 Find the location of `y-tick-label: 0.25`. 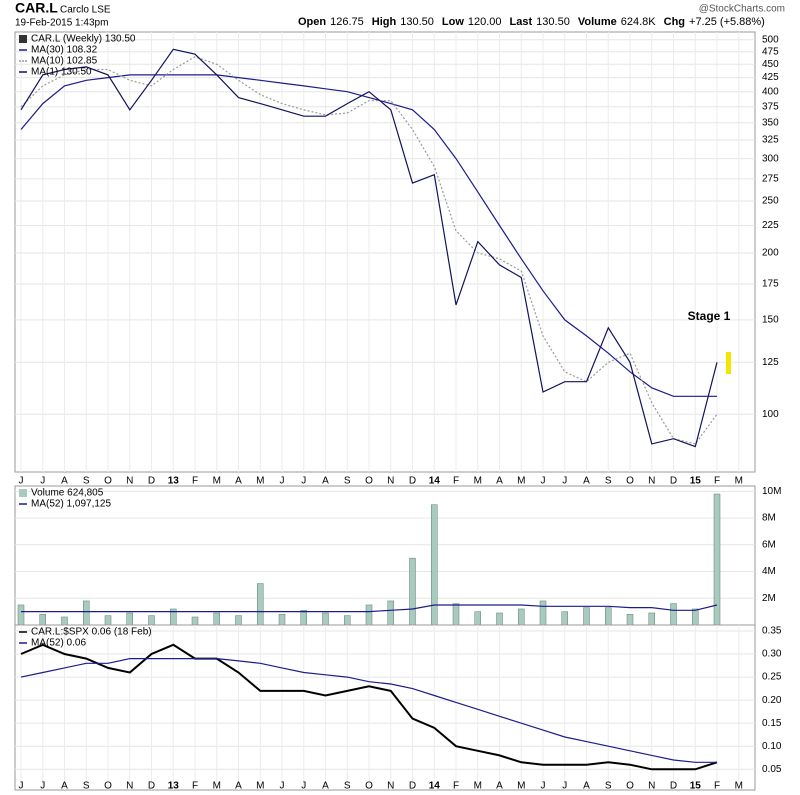

y-tick-label: 0.25 is located at coordinates (772, 677).